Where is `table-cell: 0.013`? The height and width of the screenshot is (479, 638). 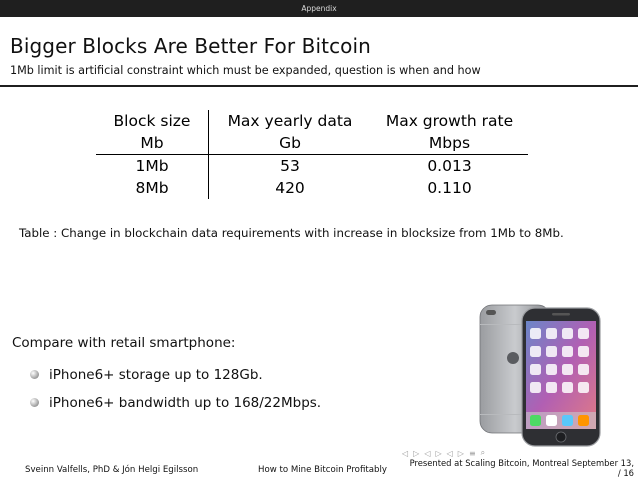
table-cell: 0.013 is located at coordinates (449, 166).